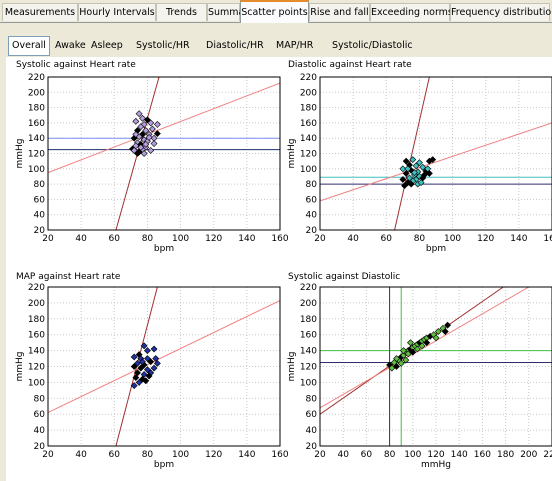  I want to click on subtab-awake: Awake, so click(70, 45).